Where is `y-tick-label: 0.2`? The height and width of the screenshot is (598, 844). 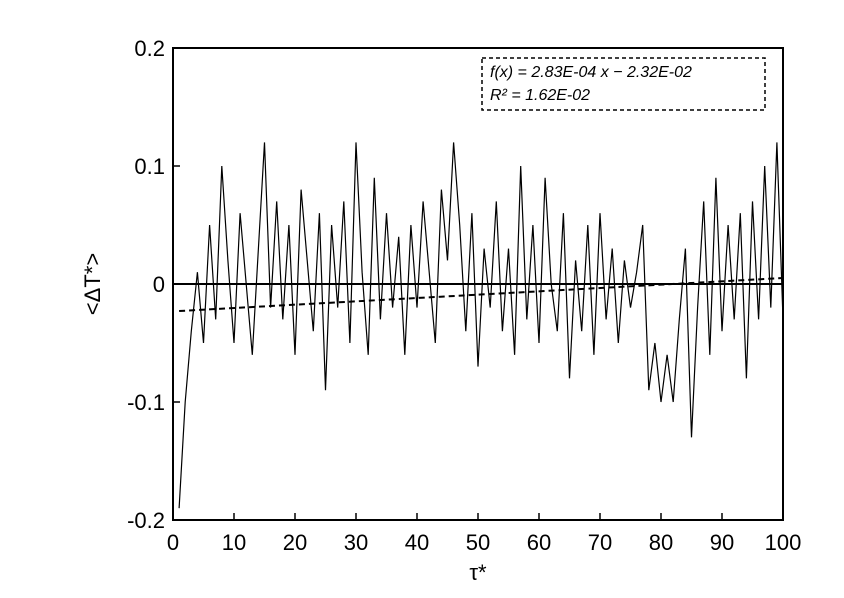 y-tick-label: 0.2 is located at coordinates (149, 48).